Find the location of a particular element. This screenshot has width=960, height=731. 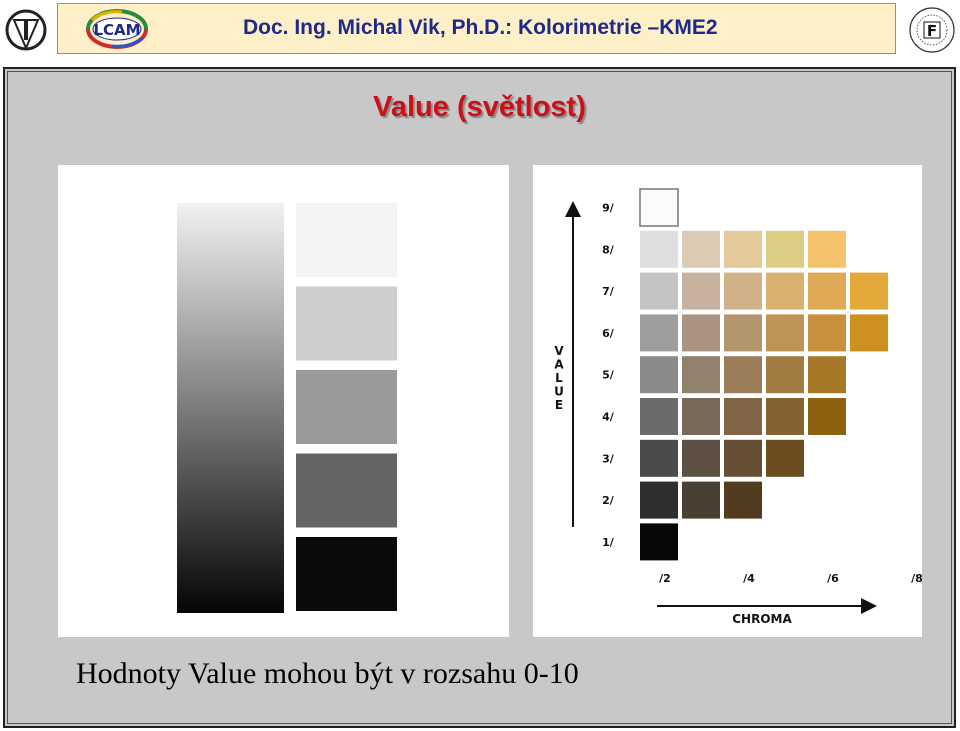

chroma-tick-label: /8 is located at coordinates (916, 578).